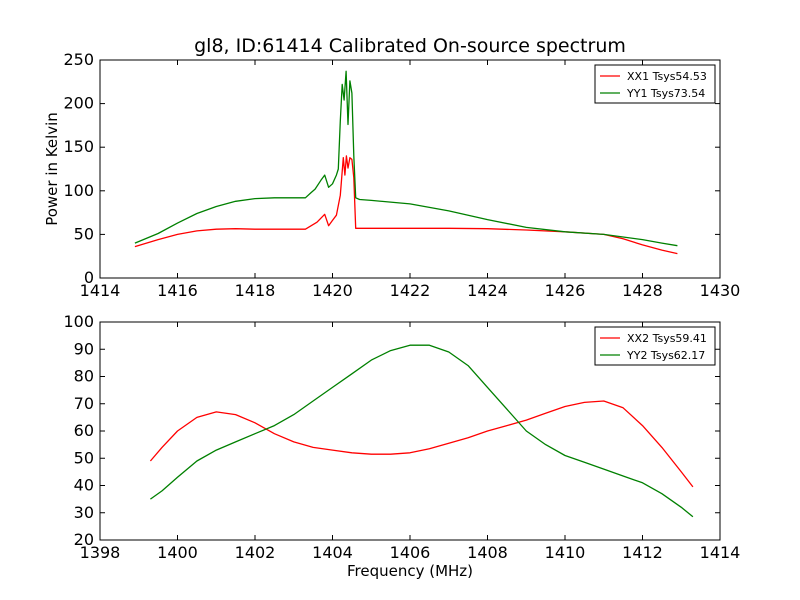 The width and height of the screenshot is (800, 600). What do you see at coordinates (100, 290) in the screenshot?
I see `x-tick-label-0-0: 1414` at bounding box center [100, 290].